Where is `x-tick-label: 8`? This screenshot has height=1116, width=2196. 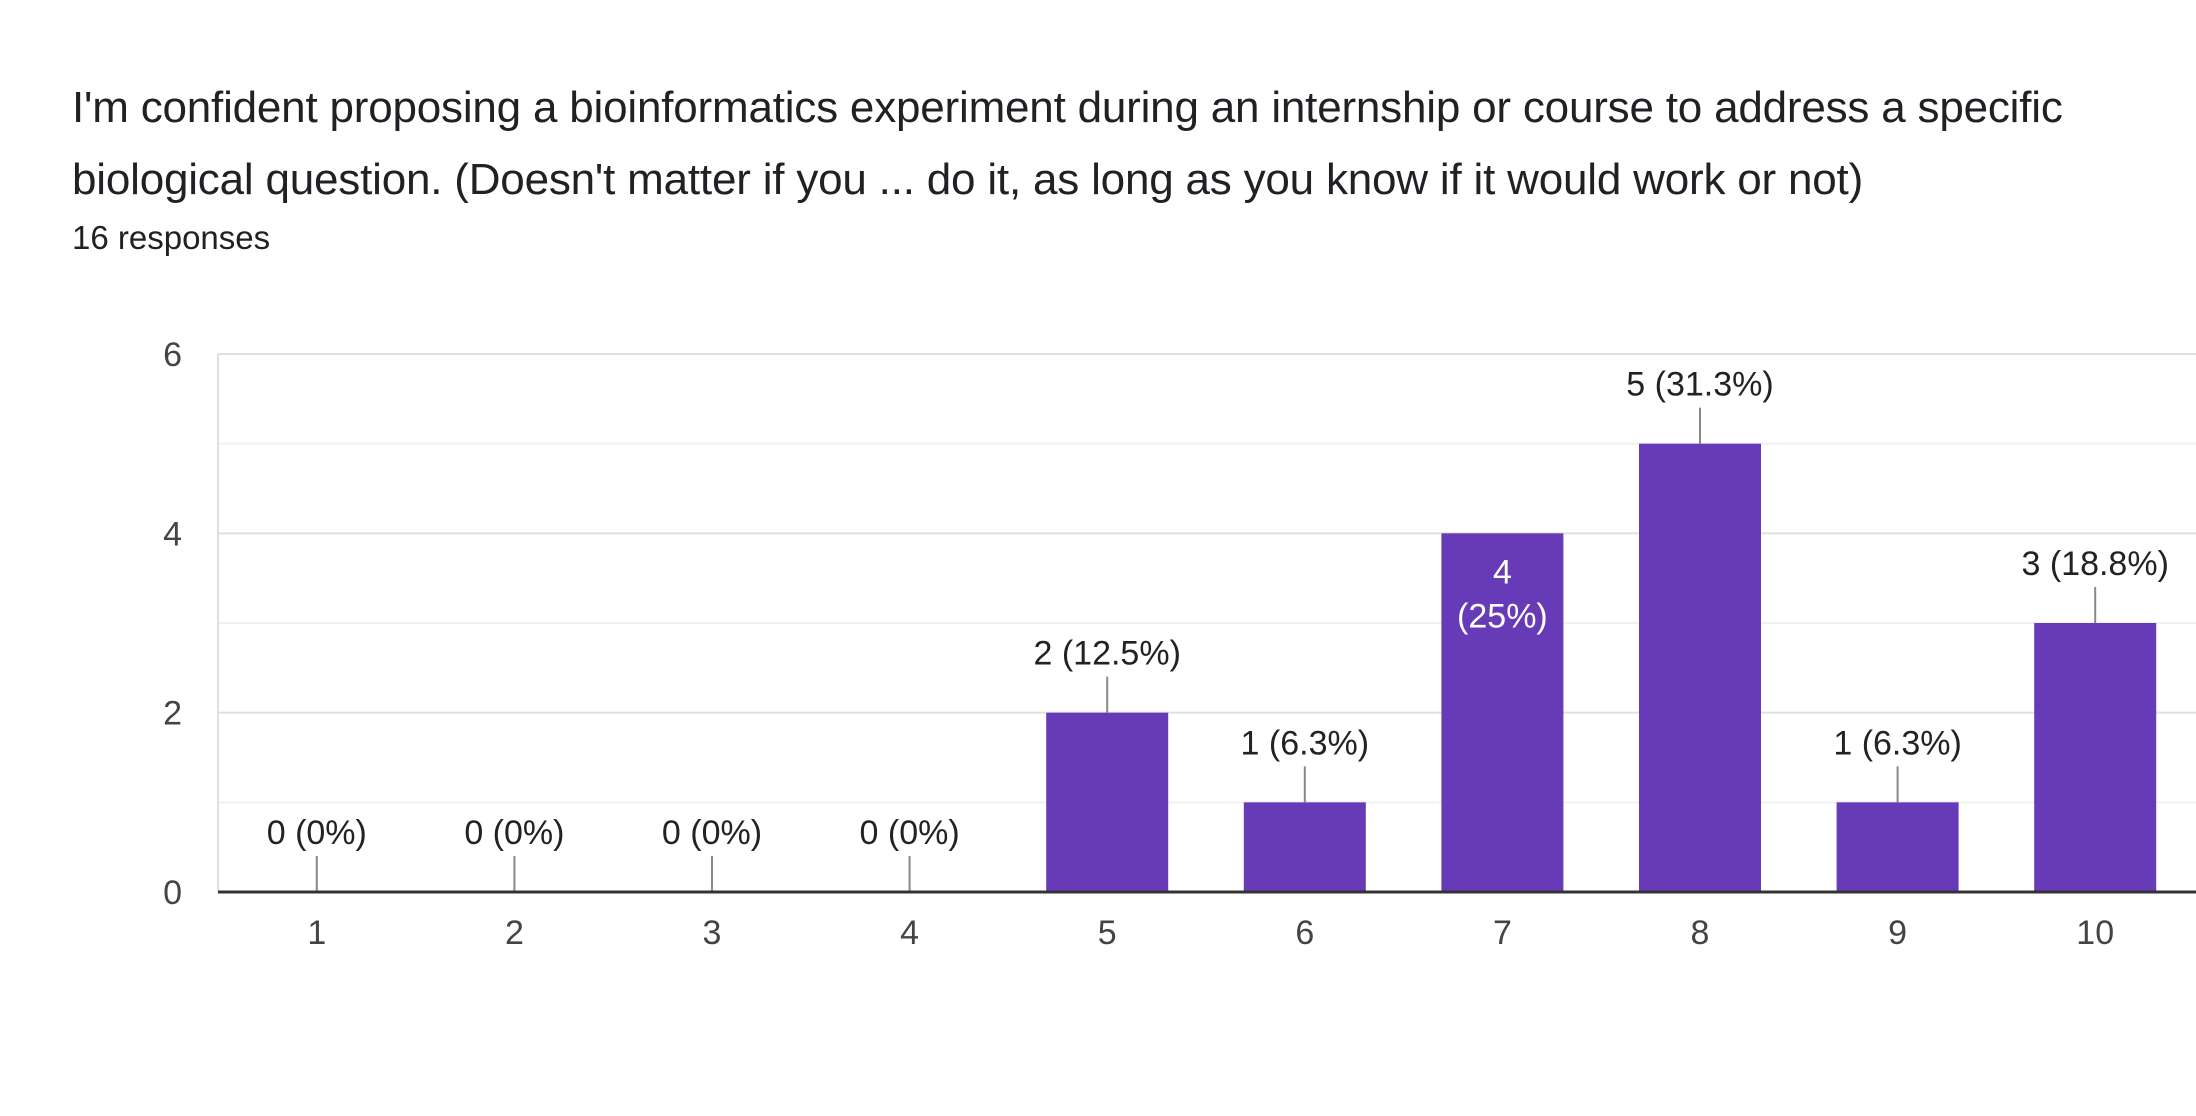
x-tick-label: 8 is located at coordinates (1700, 933).